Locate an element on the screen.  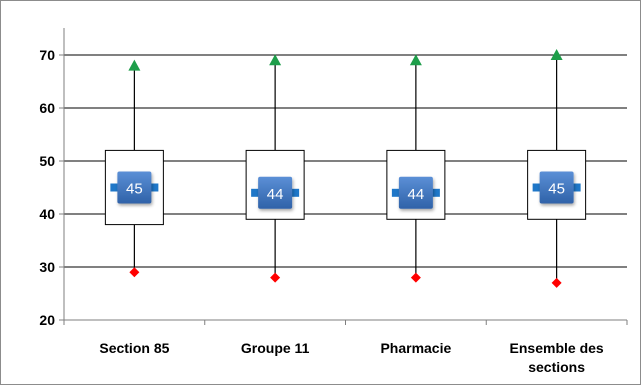
y-tick-label-30: 30 is located at coordinates (47, 267).